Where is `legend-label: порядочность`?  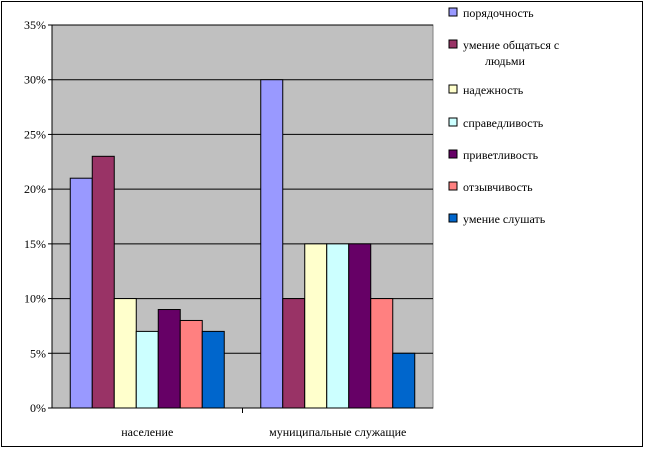
legend-label: порядочность is located at coordinates (498, 13).